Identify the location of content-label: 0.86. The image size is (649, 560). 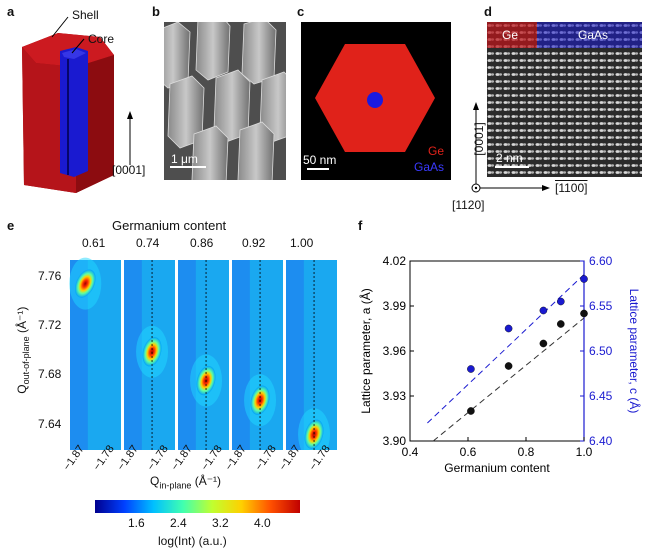
(202, 243).